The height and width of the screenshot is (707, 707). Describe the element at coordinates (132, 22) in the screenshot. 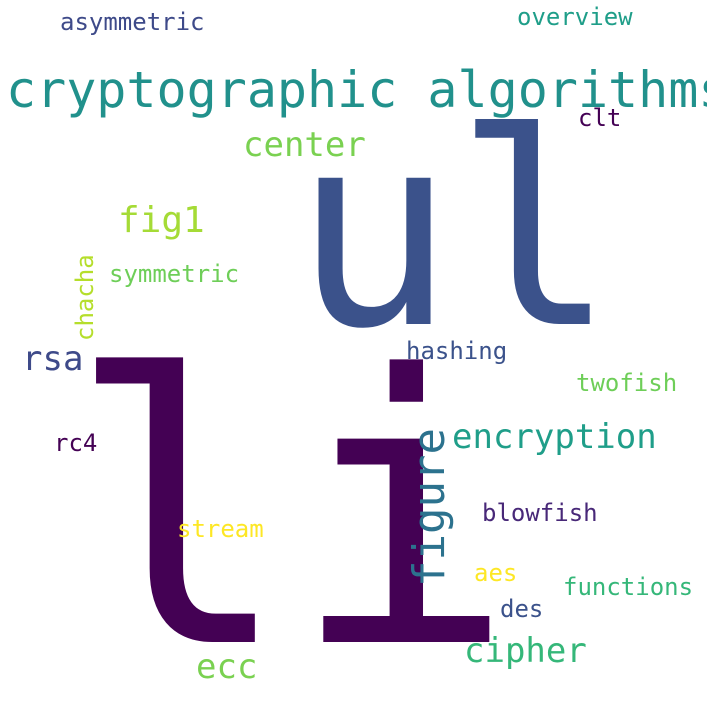

I see `word-asymmetric: asymmetric` at that location.